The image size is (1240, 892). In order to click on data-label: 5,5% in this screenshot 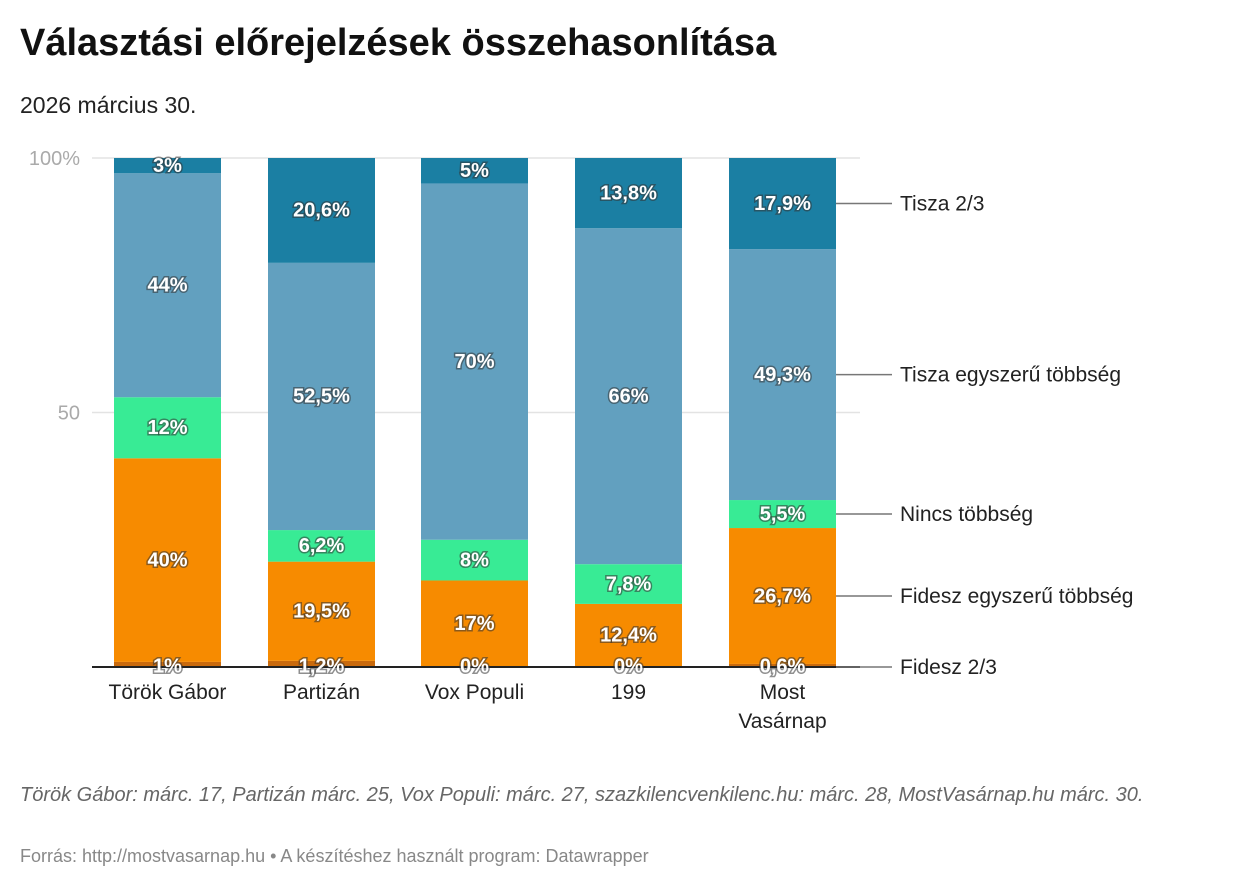, I will do `click(783, 514)`.